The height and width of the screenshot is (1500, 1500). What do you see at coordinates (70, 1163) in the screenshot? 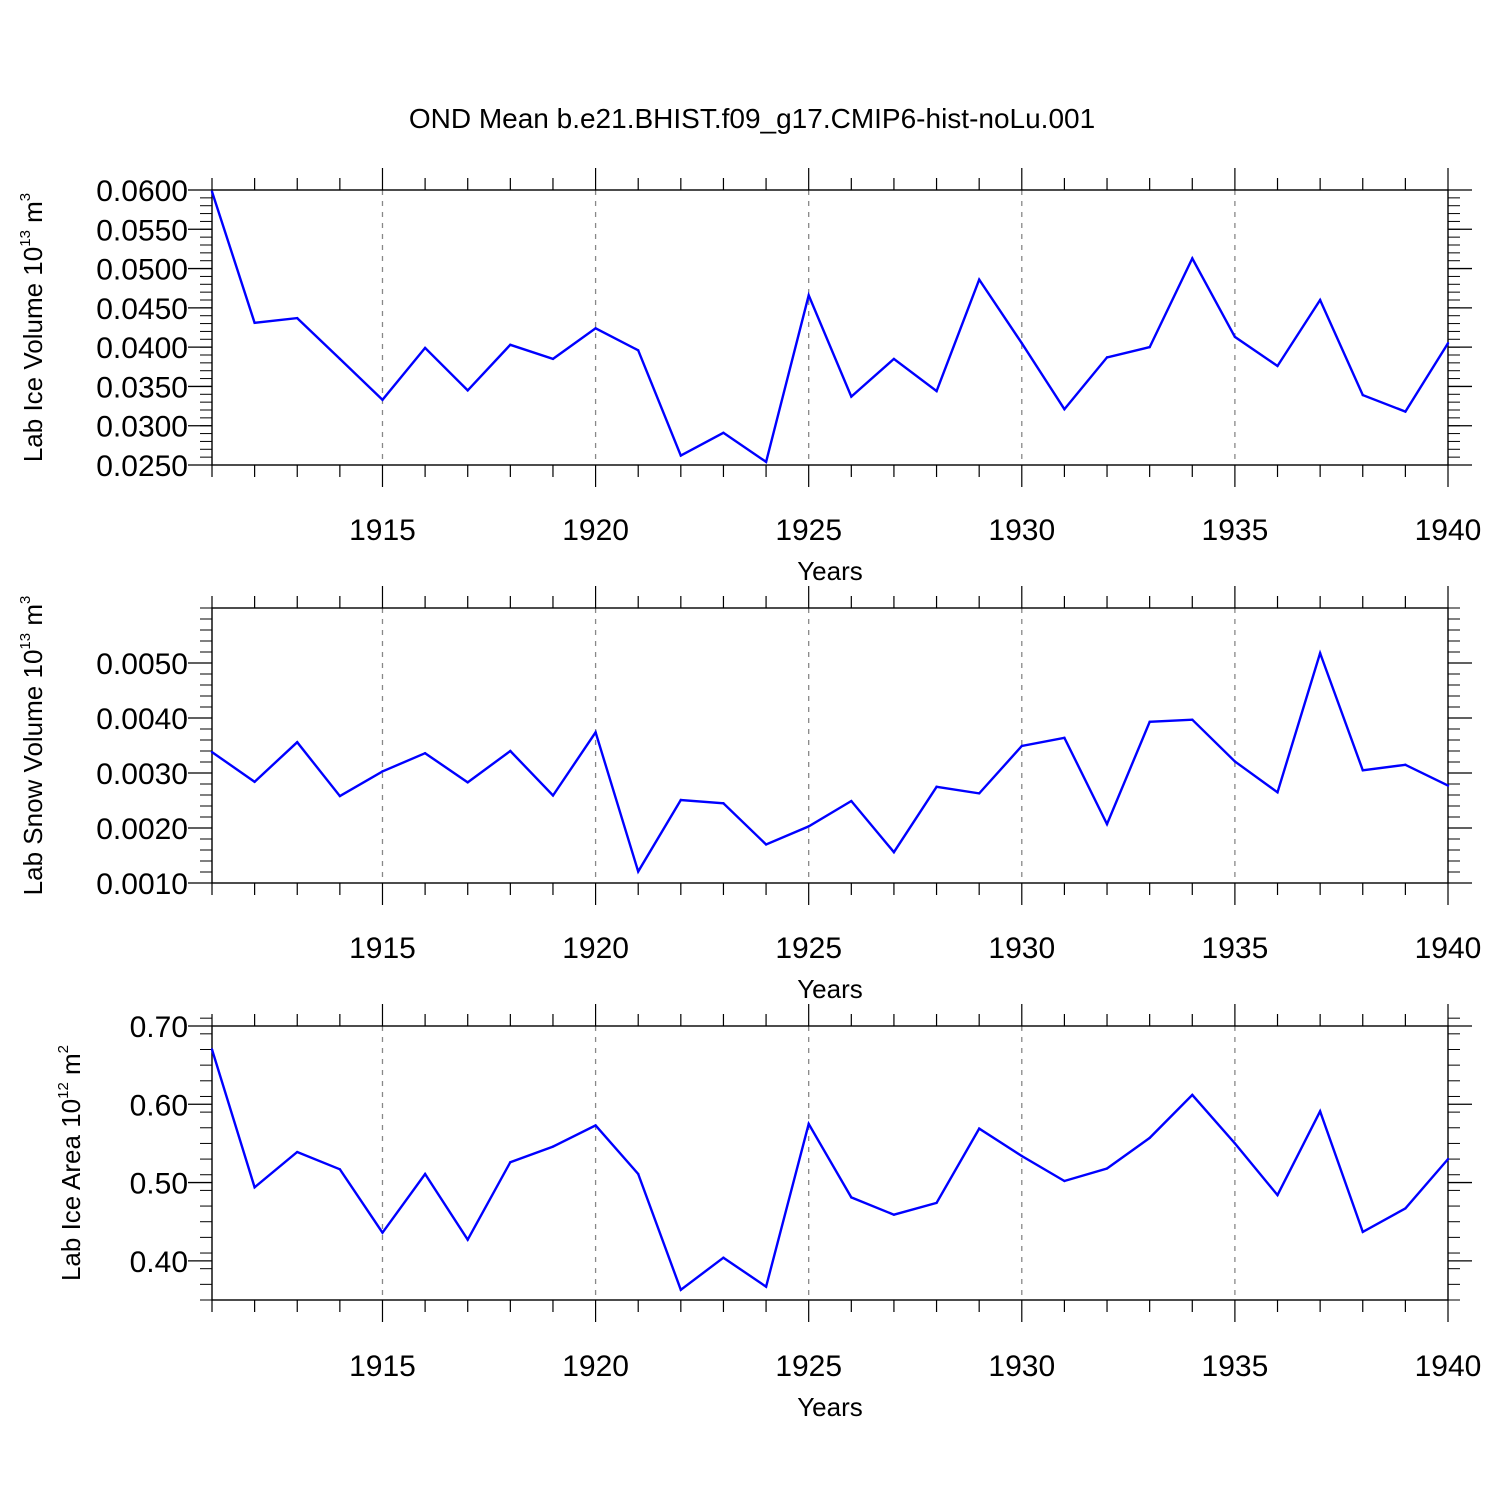
I see `y-axis-label: Lab Ice Area 1012 m2` at bounding box center [70, 1163].